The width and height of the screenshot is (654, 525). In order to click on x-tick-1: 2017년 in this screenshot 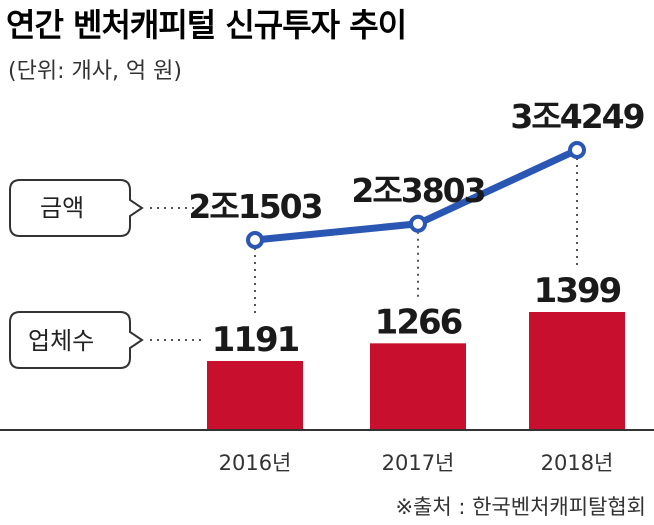, I will do `click(418, 463)`.